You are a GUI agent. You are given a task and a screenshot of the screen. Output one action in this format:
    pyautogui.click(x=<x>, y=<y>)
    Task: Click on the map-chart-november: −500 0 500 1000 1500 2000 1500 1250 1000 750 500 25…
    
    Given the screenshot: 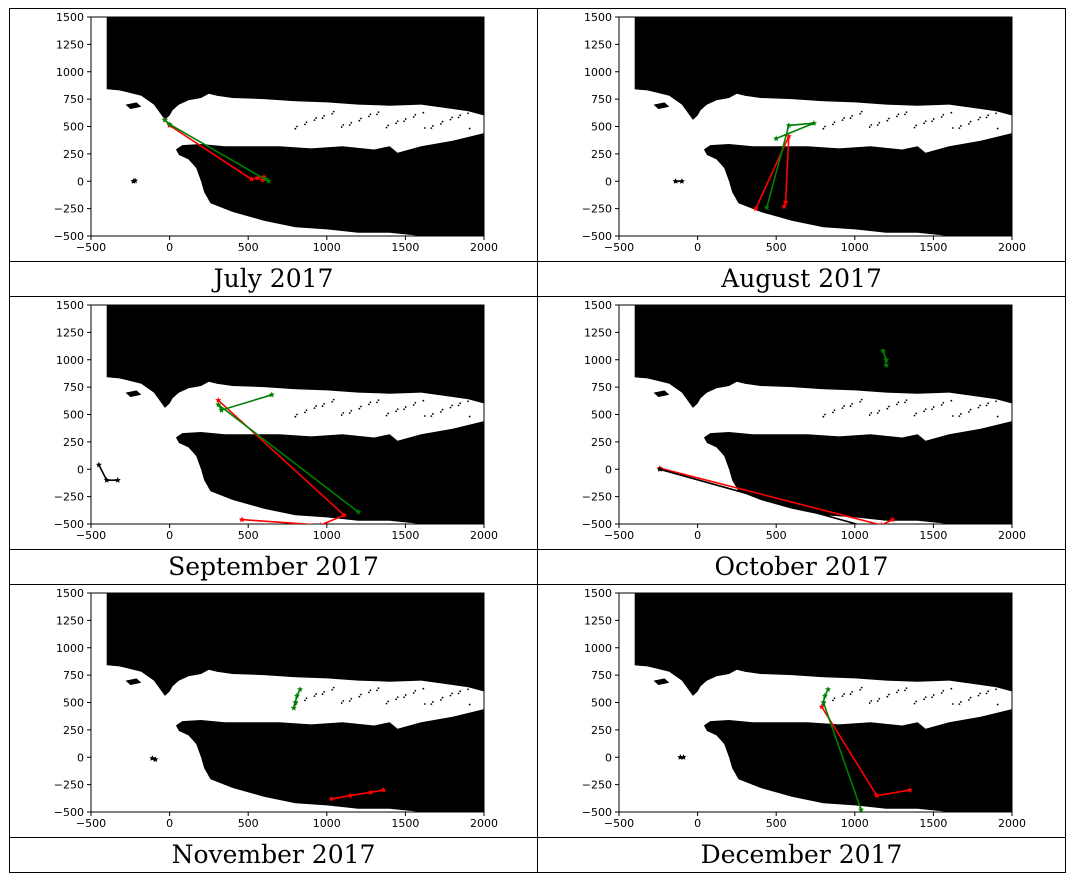 What is the action you would take?
    pyautogui.click(x=275, y=708)
    